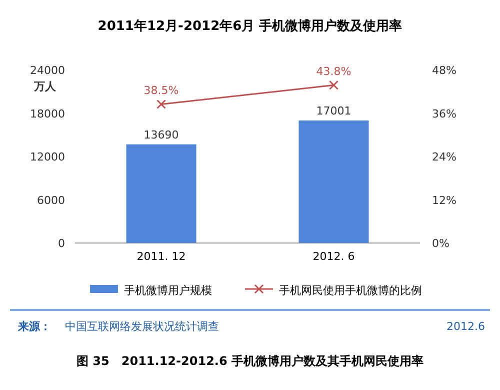  I want to click on legend-label: 手机网民使用手机微博的比例, so click(350, 290).